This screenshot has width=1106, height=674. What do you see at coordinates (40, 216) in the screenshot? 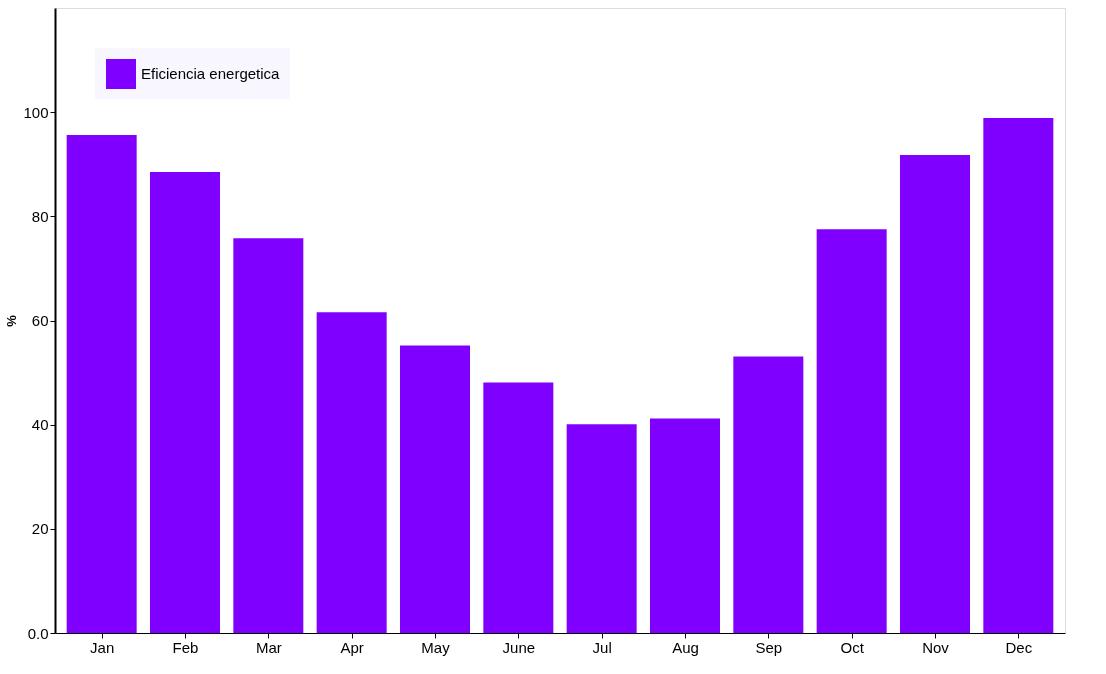
I see `y-tick-label: 80` at bounding box center [40, 216].